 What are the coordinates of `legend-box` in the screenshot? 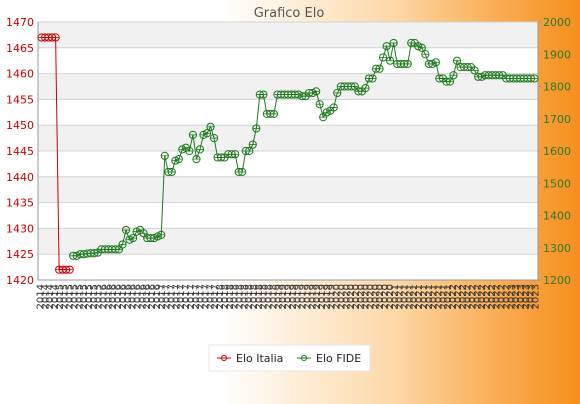 It's located at (289, 358).